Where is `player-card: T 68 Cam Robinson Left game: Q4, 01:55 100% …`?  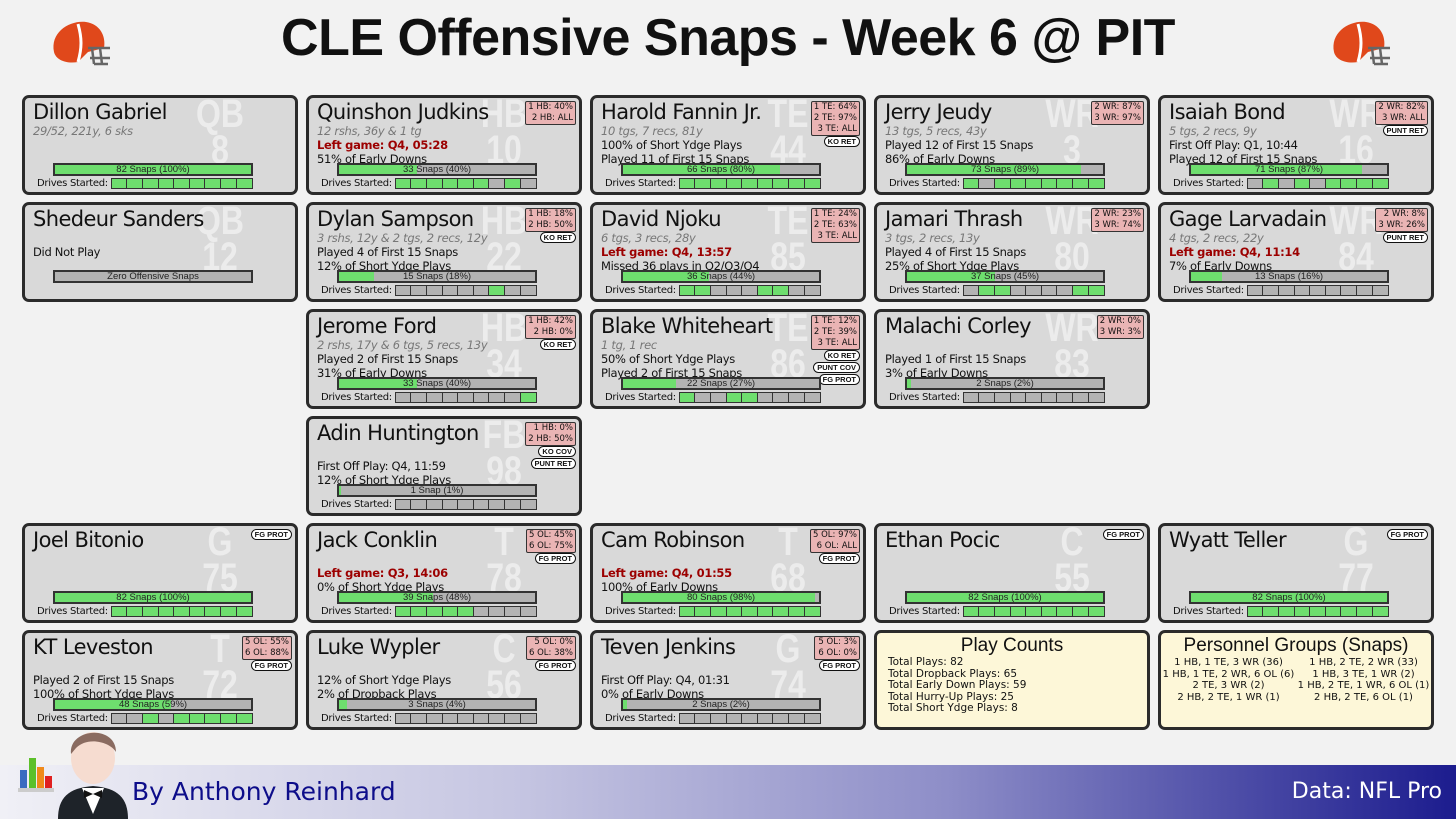
player-card: T 68 Cam Robinson Left game: Q4, 01:55 100% … is located at coordinates (728, 573).